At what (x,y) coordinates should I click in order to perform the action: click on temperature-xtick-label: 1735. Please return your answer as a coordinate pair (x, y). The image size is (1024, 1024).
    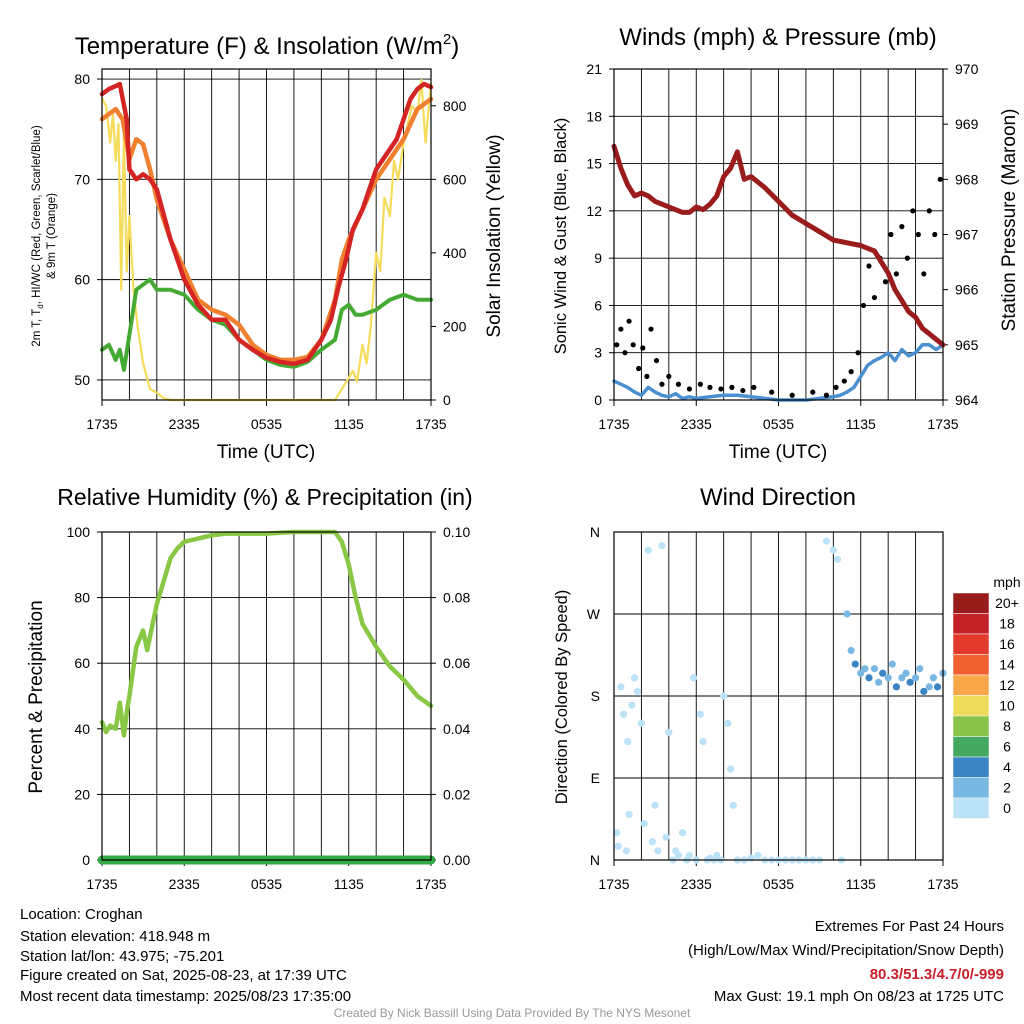
    Looking at the image, I should click on (430, 424).